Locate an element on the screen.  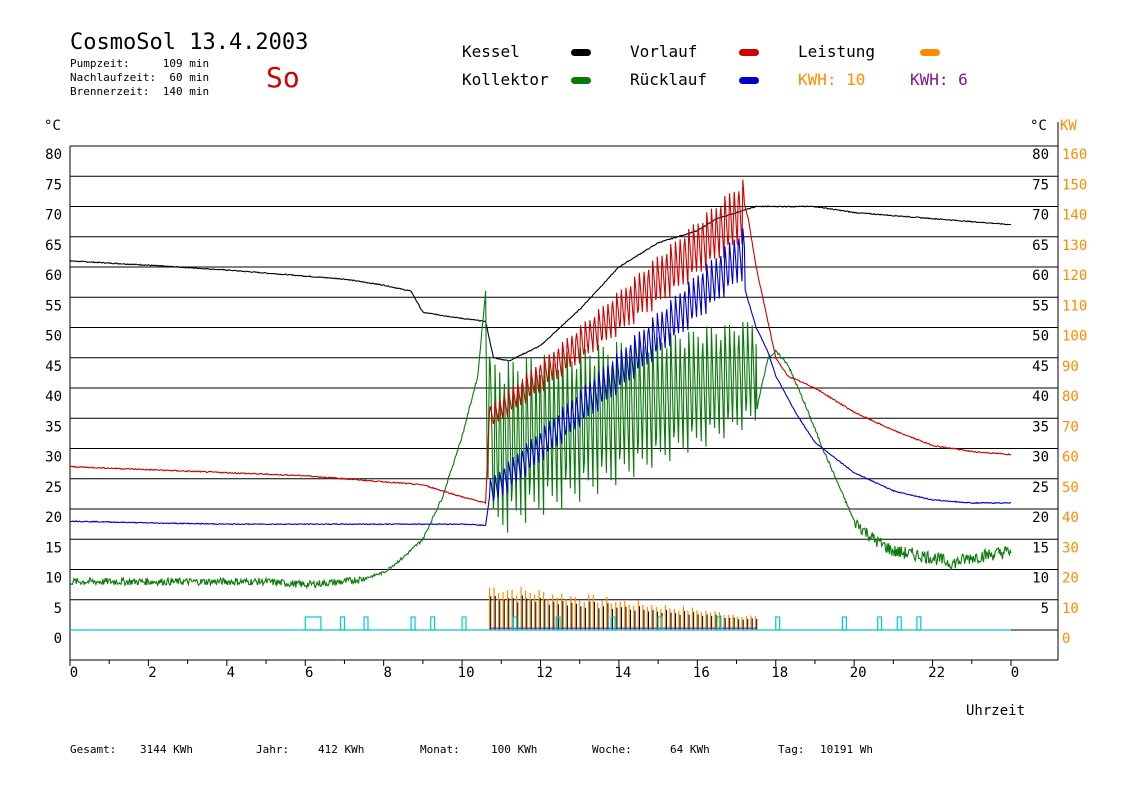
footer-woche-label: Woche: is located at coordinates (612, 749).